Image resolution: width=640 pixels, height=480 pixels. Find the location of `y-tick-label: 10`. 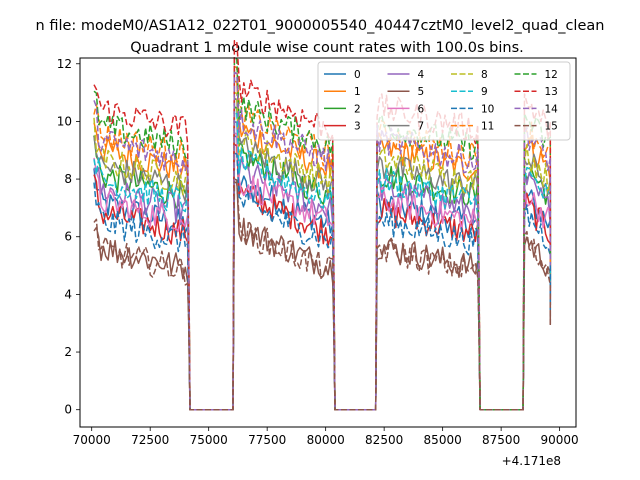

y-tick-label: 10 is located at coordinates (64, 121).